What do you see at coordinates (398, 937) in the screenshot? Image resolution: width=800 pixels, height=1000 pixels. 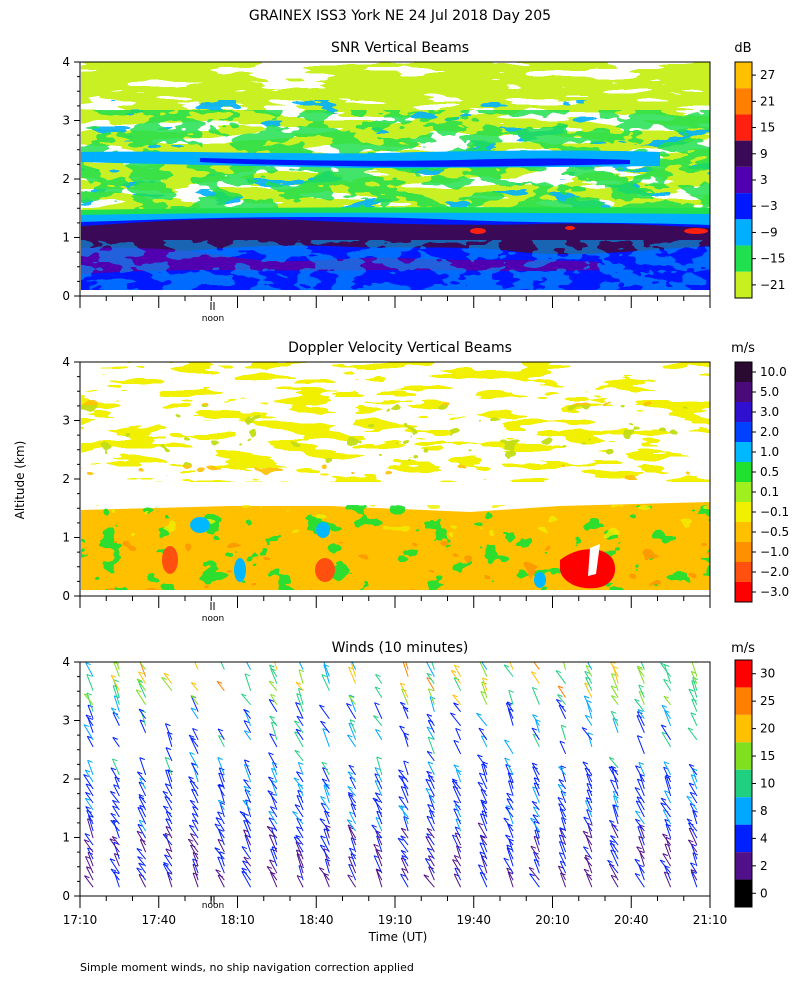 I see `x-axis-label: Time (UT)` at bounding box center [398, 937].